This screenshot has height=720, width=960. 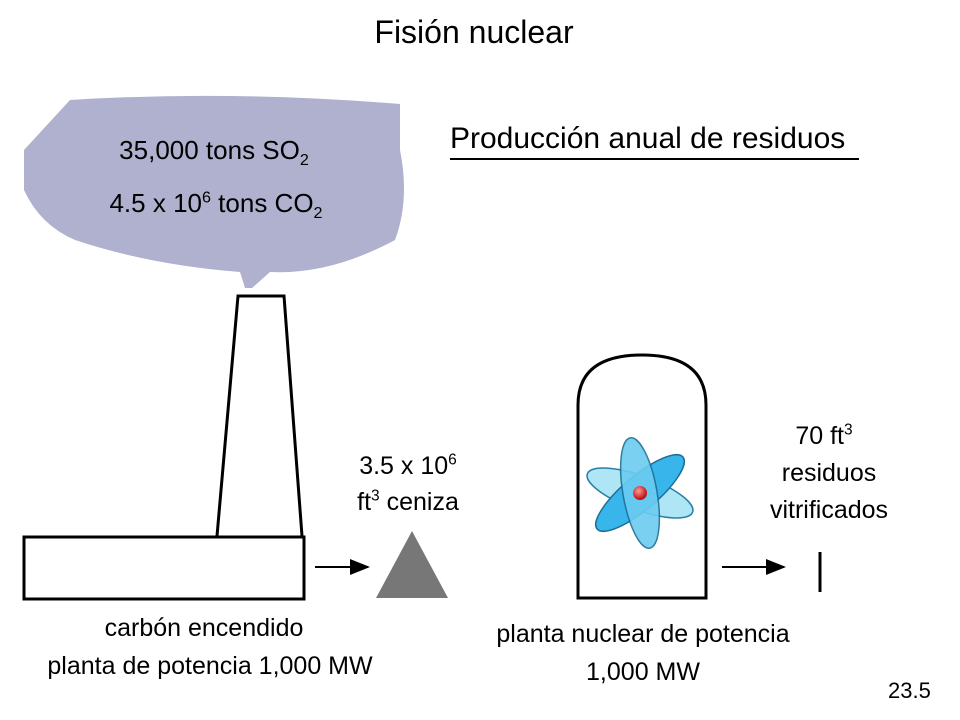 What do you see at coordinates (643, 634) in the screenshot?
I see `nuclear-plant-label-1: planta nuclear de potencia` at bounding box center [643, 634].